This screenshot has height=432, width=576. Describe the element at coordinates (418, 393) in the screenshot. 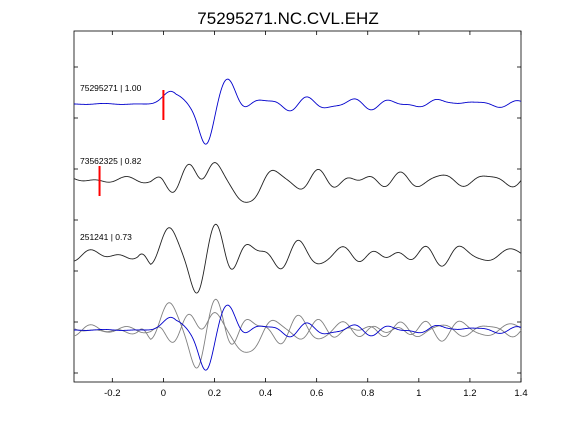

I see `x-tick-label: 1` at that location.